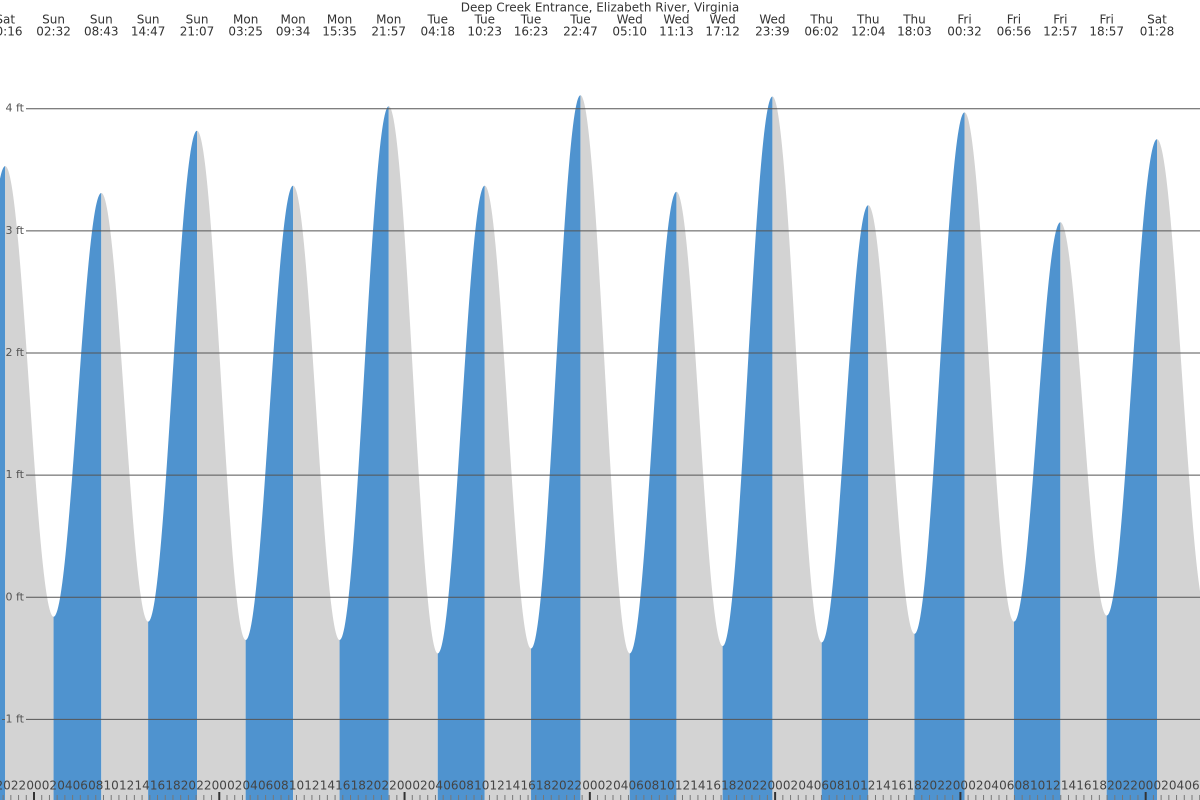  What do you see at coordinates (101, 32) in the screenshot?
I see `extreme-time: 08:43` at bounding box center [101, 32].